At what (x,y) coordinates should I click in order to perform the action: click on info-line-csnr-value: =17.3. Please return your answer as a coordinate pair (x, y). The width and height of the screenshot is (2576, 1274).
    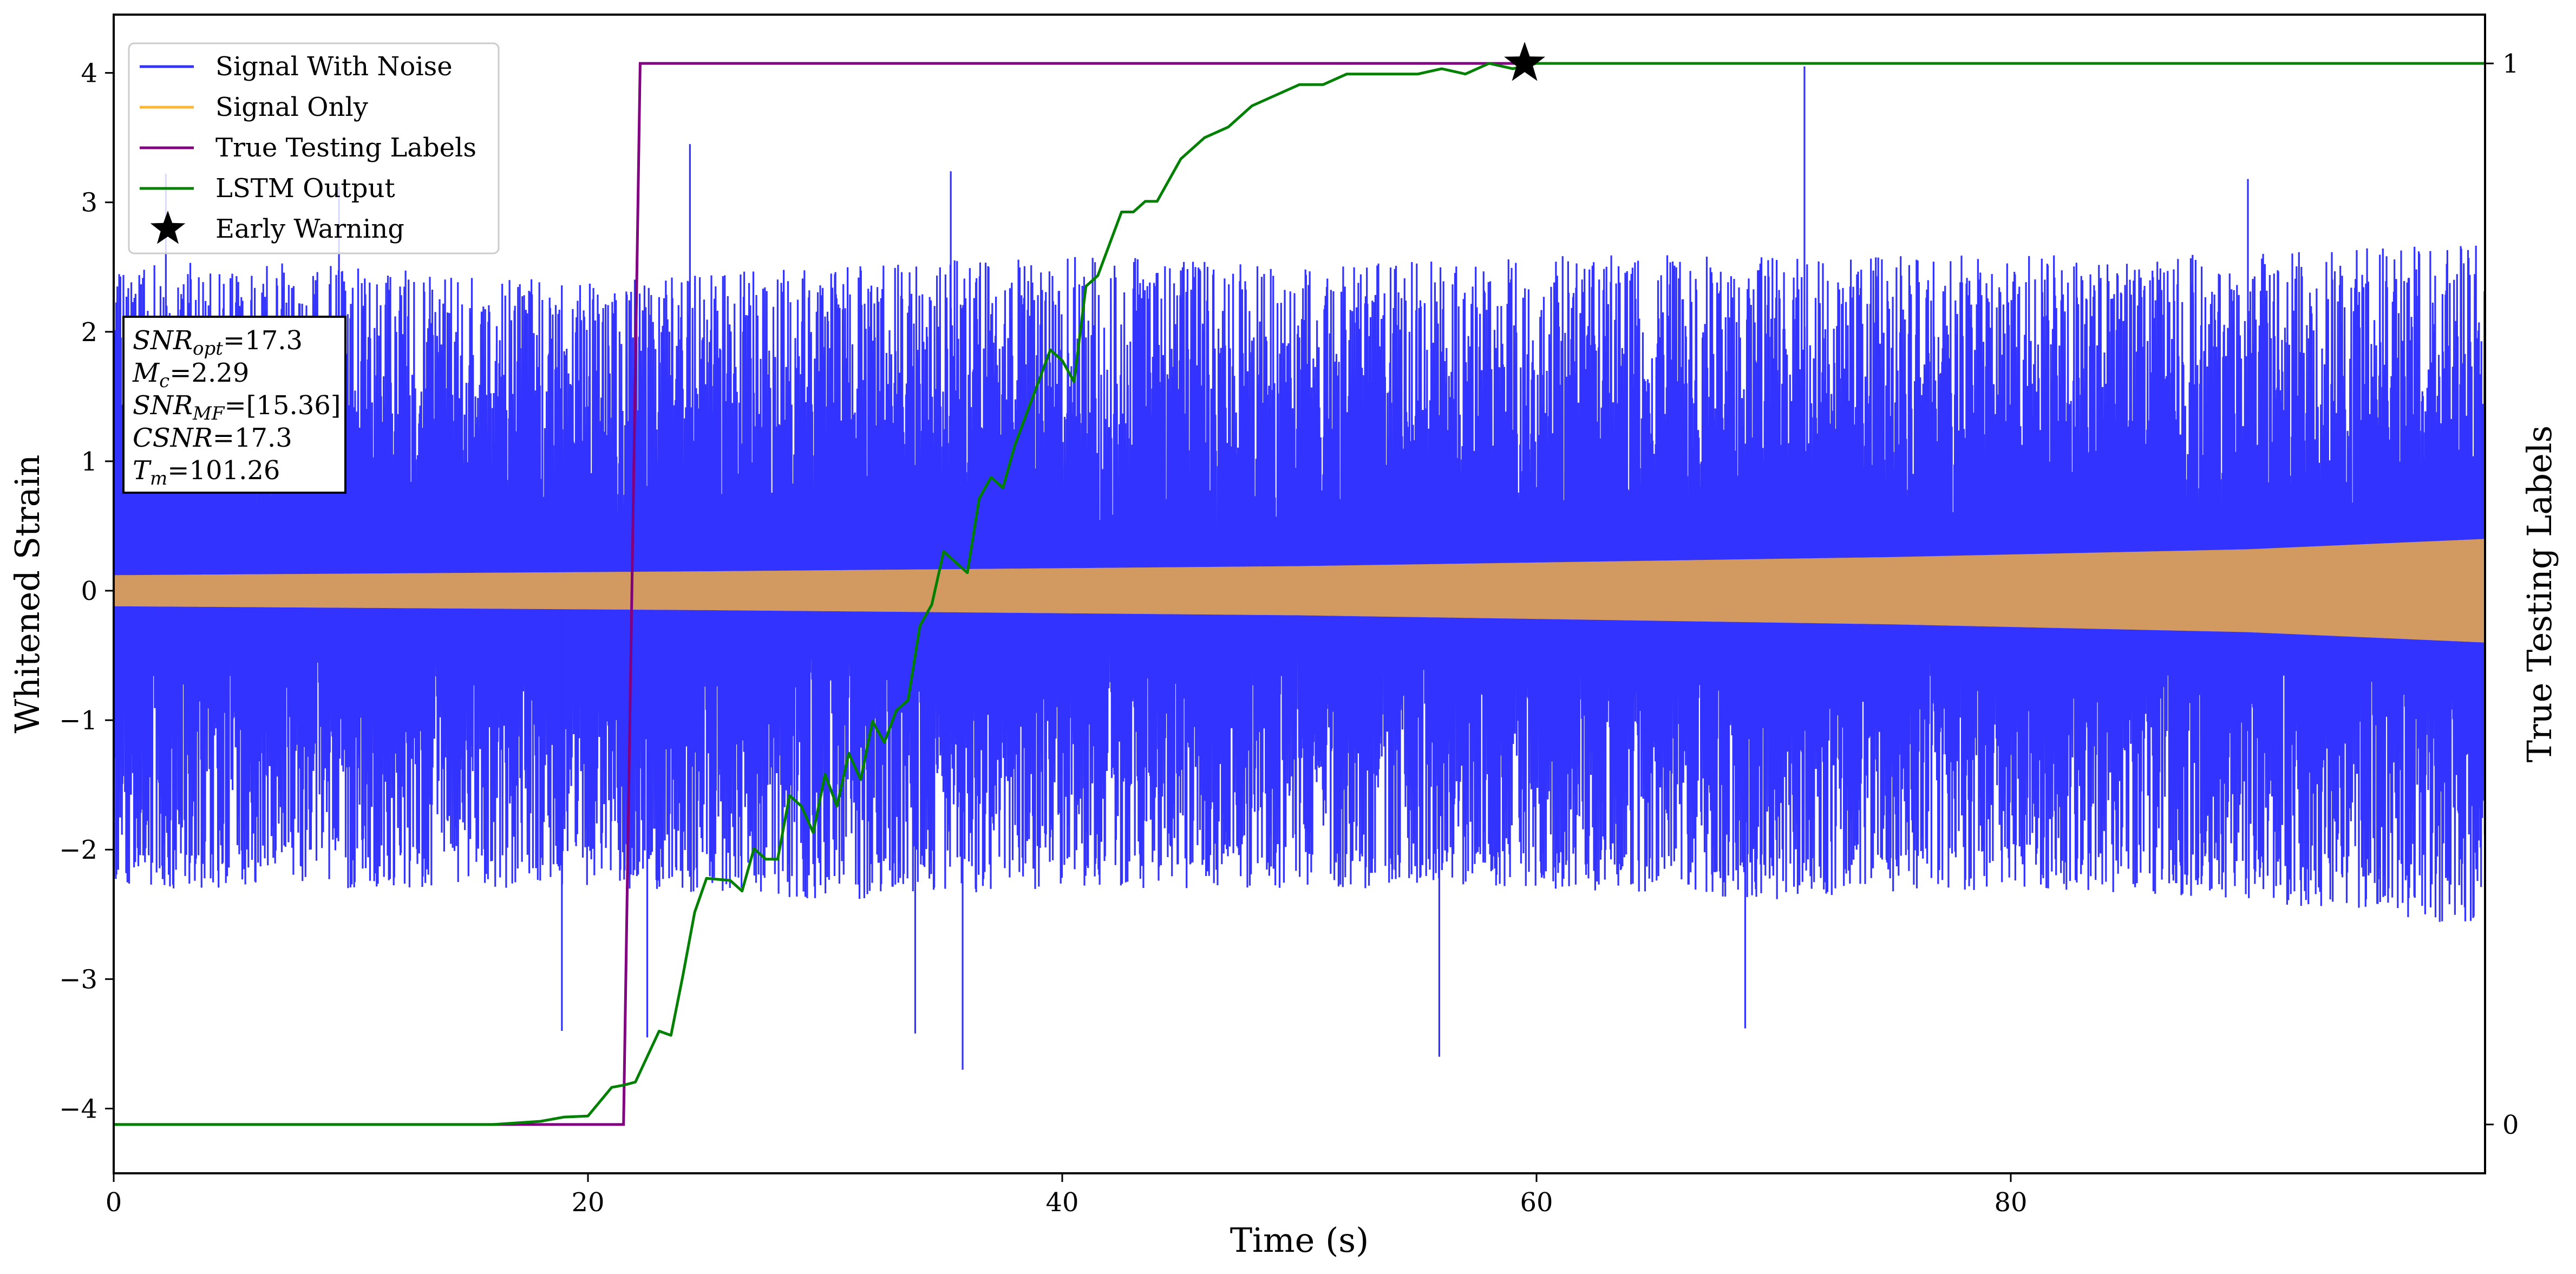
    Looking at the image, I should click on (252, 438).